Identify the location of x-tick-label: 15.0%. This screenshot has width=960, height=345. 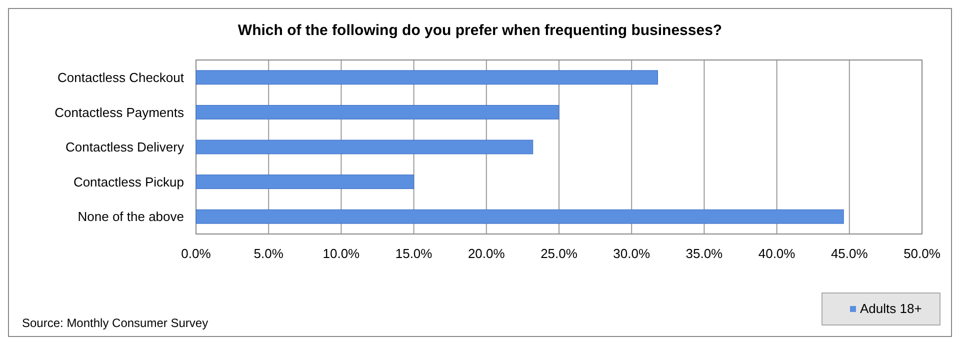
(414, 253).